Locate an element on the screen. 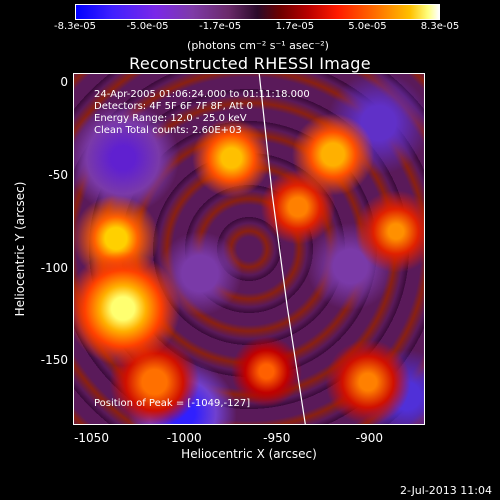 The height and width of the screenshot is (500, 500). x-tick-label: -1050 is located at coordinates (91, 438).